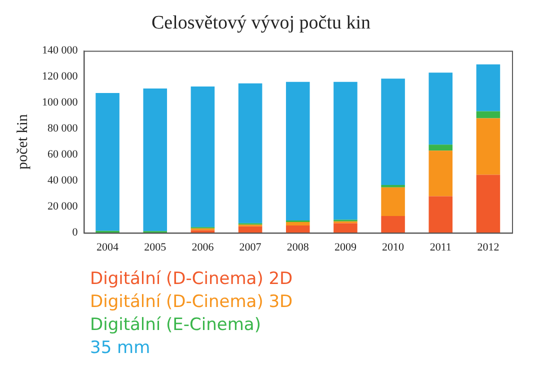 Image resolution: width=540 pixels, height=376 pixels. I want to click on x-tick-label: 2006, so click(203, 247).